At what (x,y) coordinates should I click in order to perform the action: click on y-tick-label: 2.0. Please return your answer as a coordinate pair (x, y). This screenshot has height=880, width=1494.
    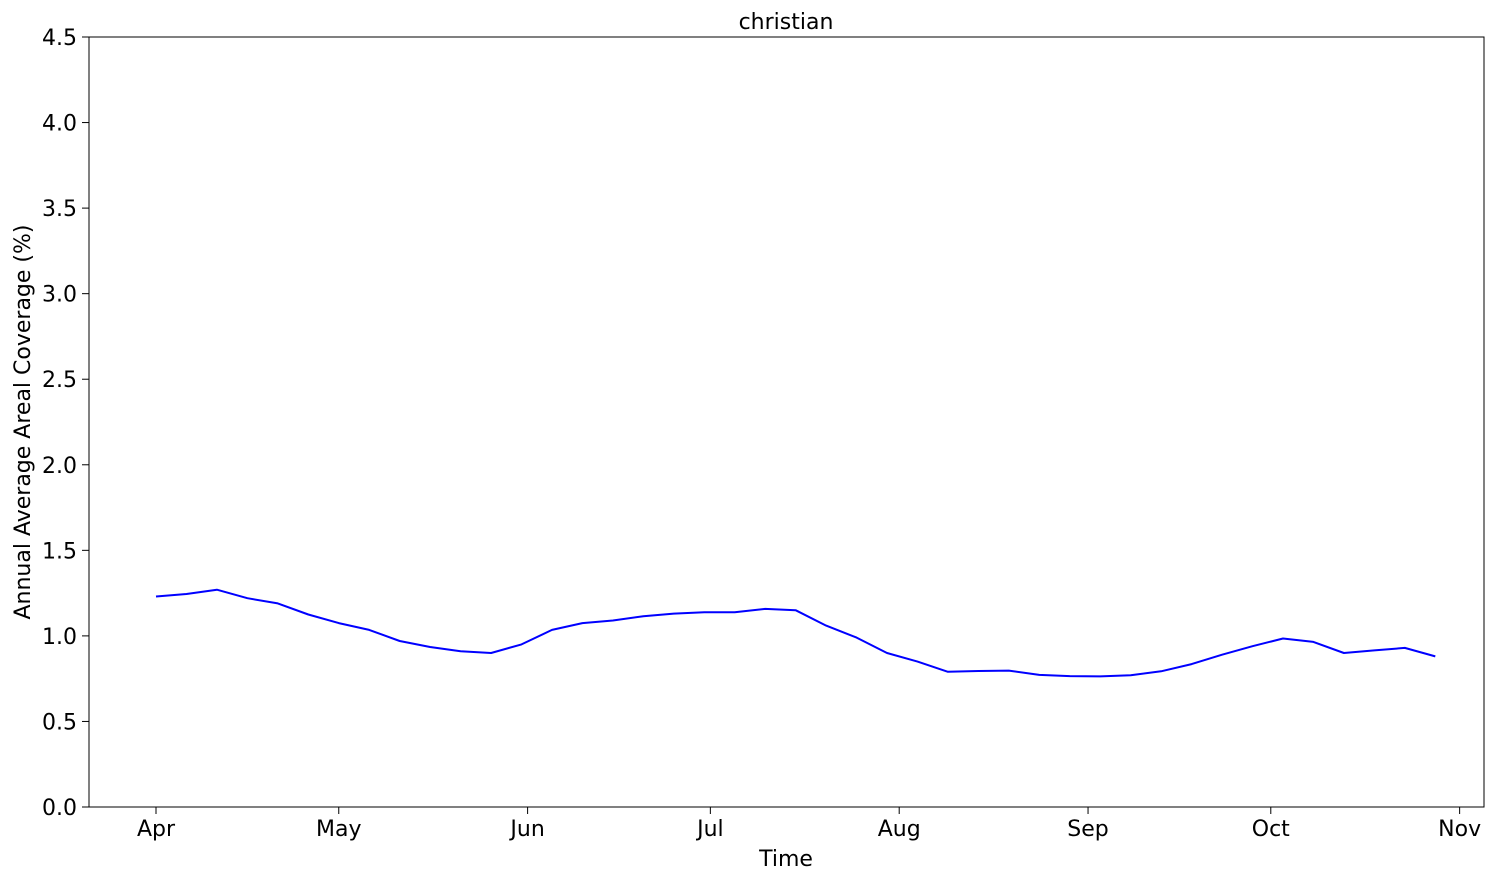
    Looking at the image, I should click on (59, 466).